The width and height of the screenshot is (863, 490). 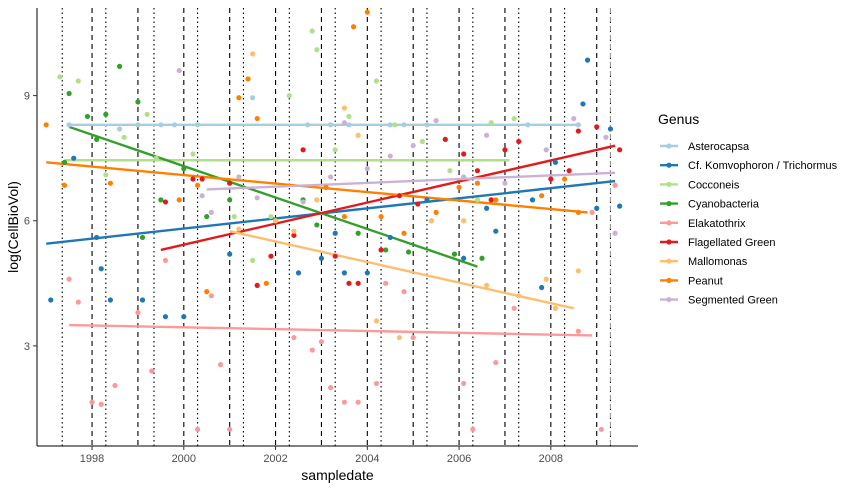 What do you see at coordinates (184, 459) in the screenshot?
I see `x-tick-label: 2000` at bounding box center [184, 459].